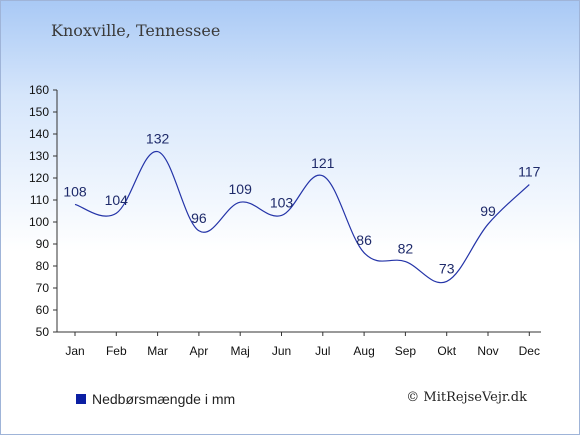  What do you see at coordinates (116, 351) in the screenshot?
I see `x-tick-label: Feb` at bounding box center [116, 351].